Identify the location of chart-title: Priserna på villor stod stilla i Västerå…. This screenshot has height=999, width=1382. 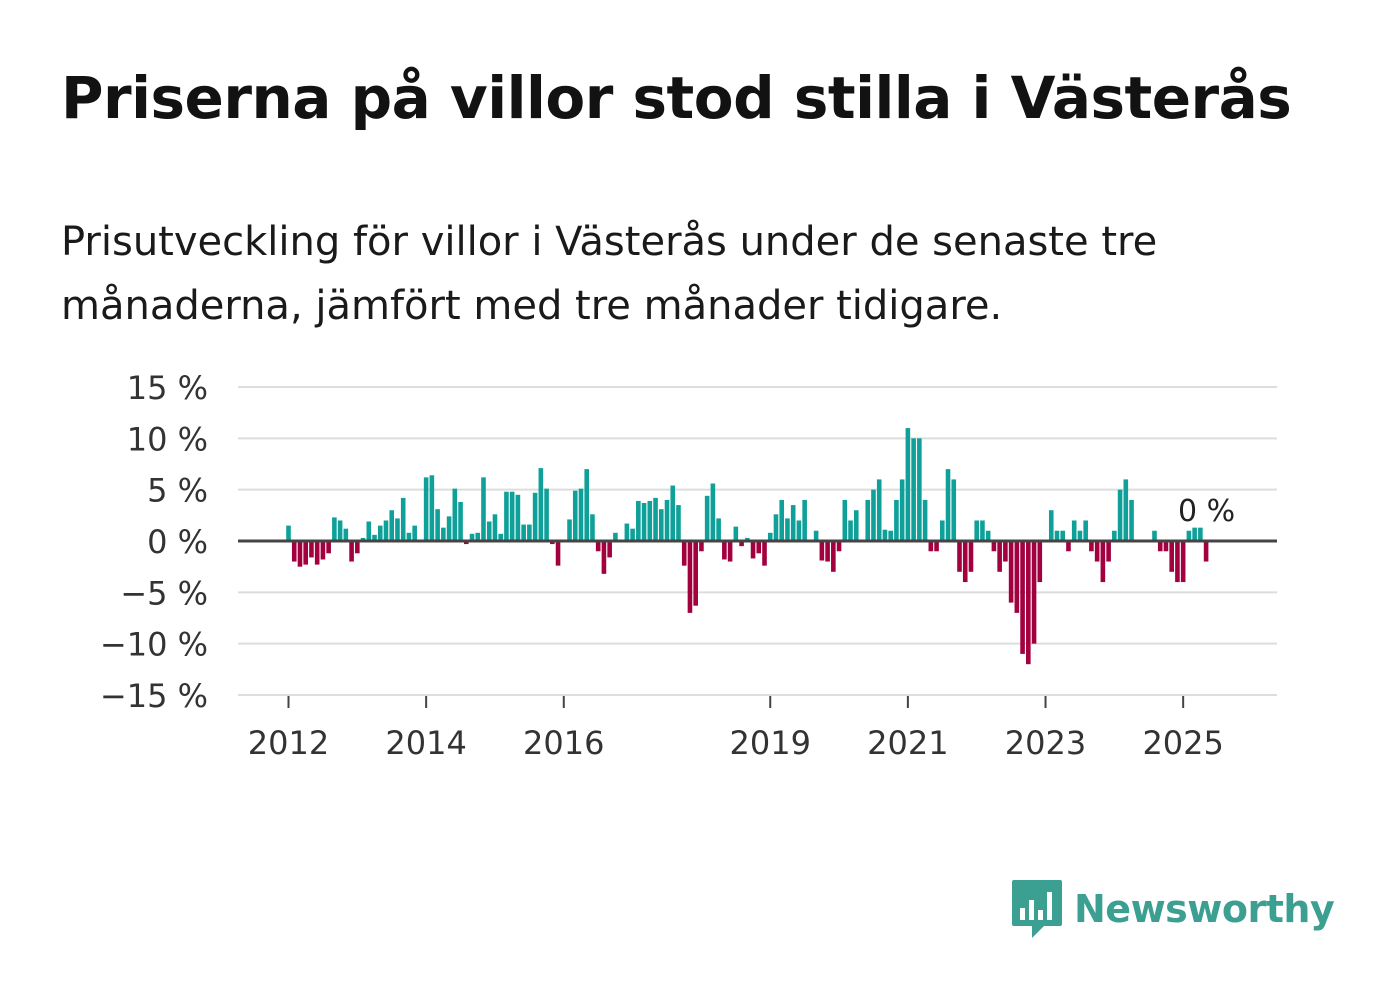
(676, 98).